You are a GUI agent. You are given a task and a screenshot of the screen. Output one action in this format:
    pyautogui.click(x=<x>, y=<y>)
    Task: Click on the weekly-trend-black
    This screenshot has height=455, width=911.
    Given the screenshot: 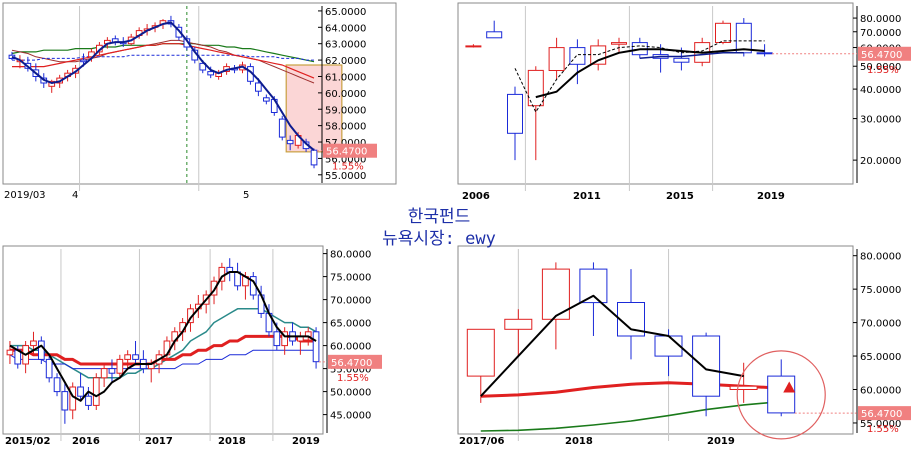 What is the action you would take?
    pyautogui.click(x=163, y=336)
    